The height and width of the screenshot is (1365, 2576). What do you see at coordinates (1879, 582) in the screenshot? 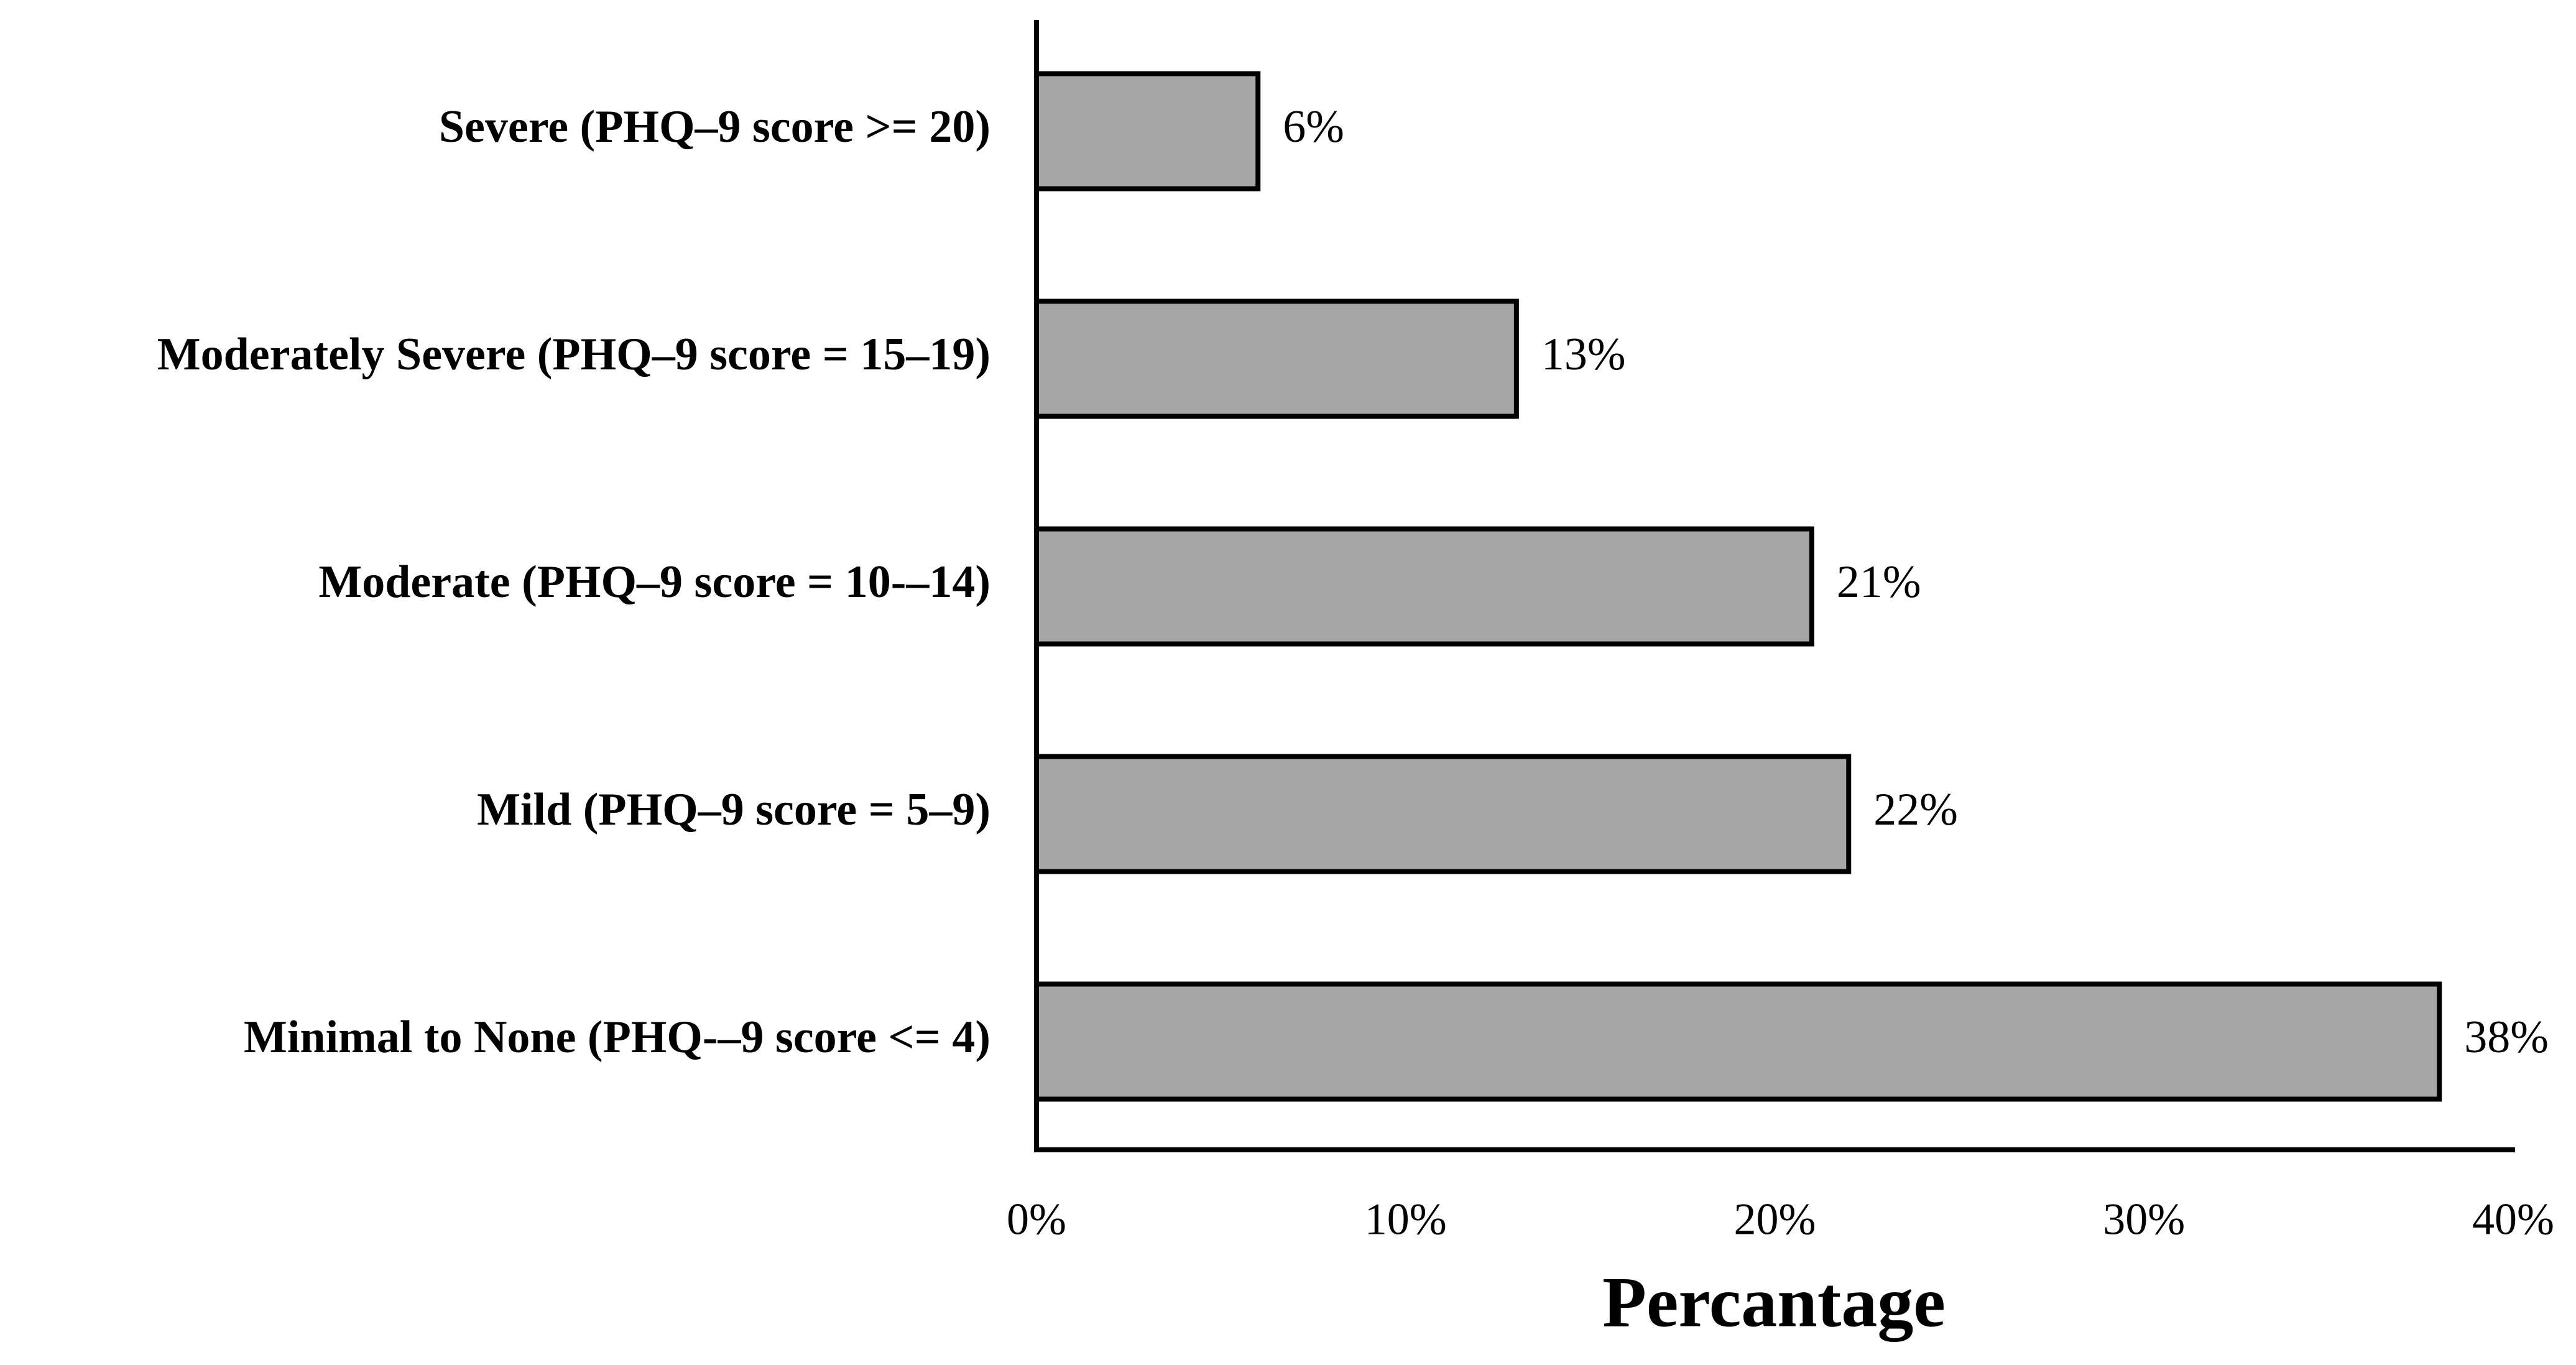
I see `value-label: 21%` at bounding box center [1879, 582].